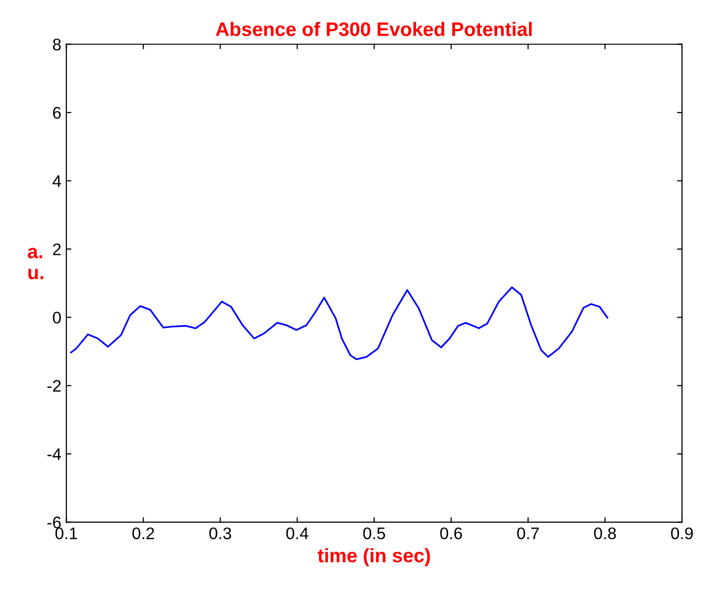 The height and width of the screenshot is (590, 706). I want to click on x-tick-label: 0.9, so click(682, 533).